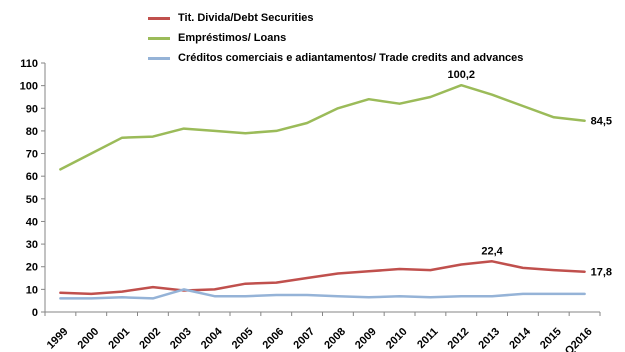 The width and height of the screenshot is (625, 352). I want to click on x-tick-label: 2011, so click(427, 338).